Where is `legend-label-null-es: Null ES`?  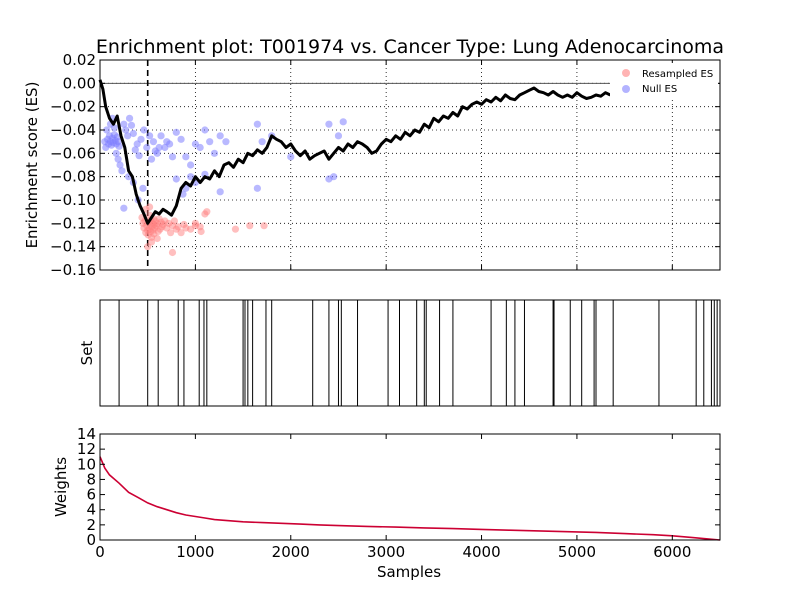
legend-label-null-es: Null ES is located at coordinates (659, 89).